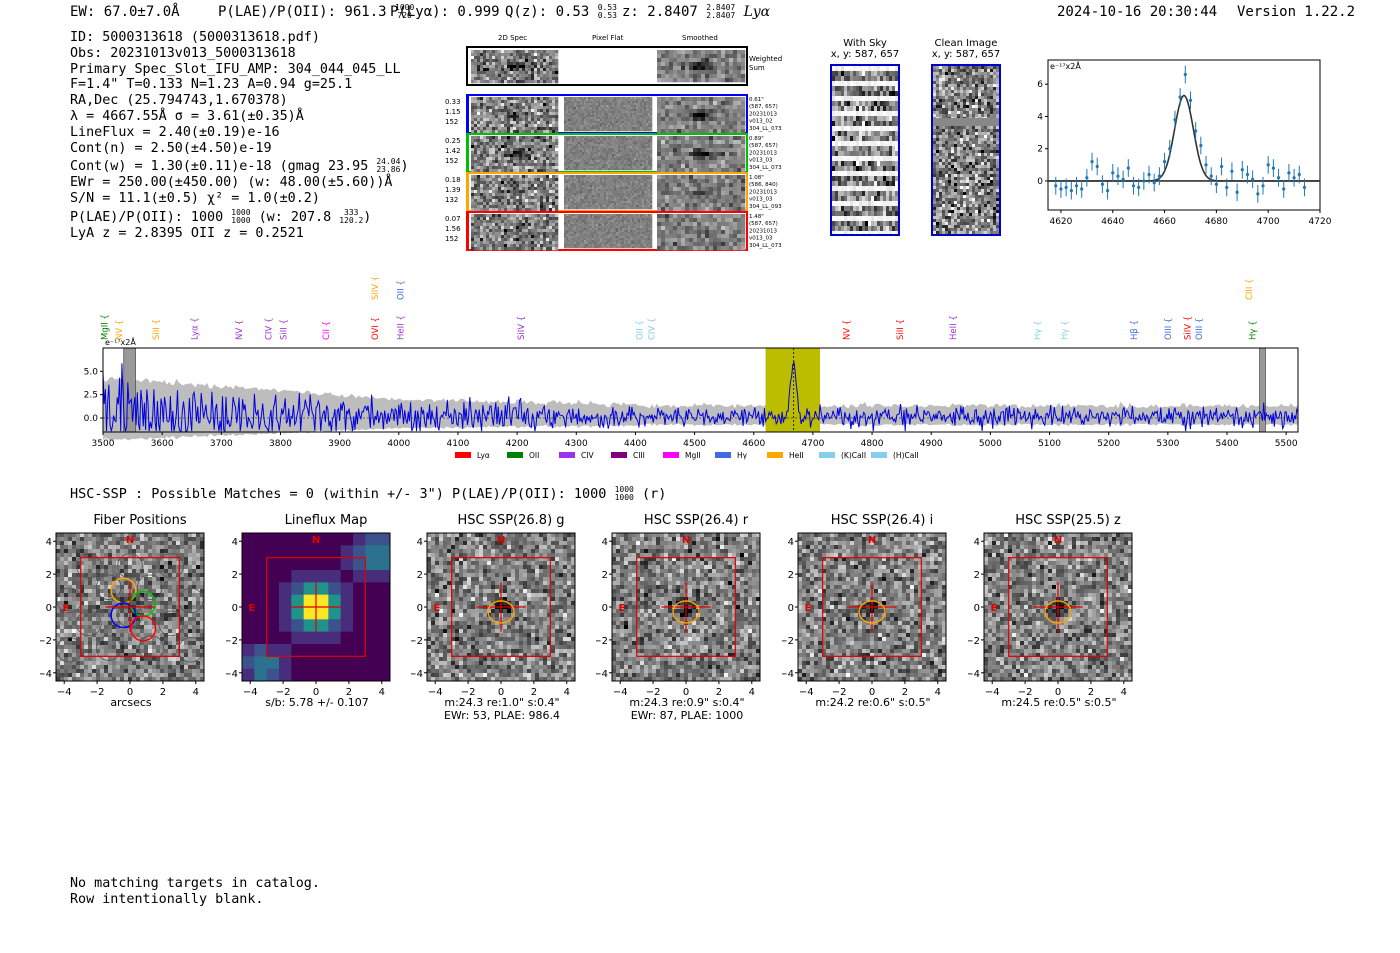 The image size is (1400, 953). I want to click on row-color-bar, so click(467, 231).